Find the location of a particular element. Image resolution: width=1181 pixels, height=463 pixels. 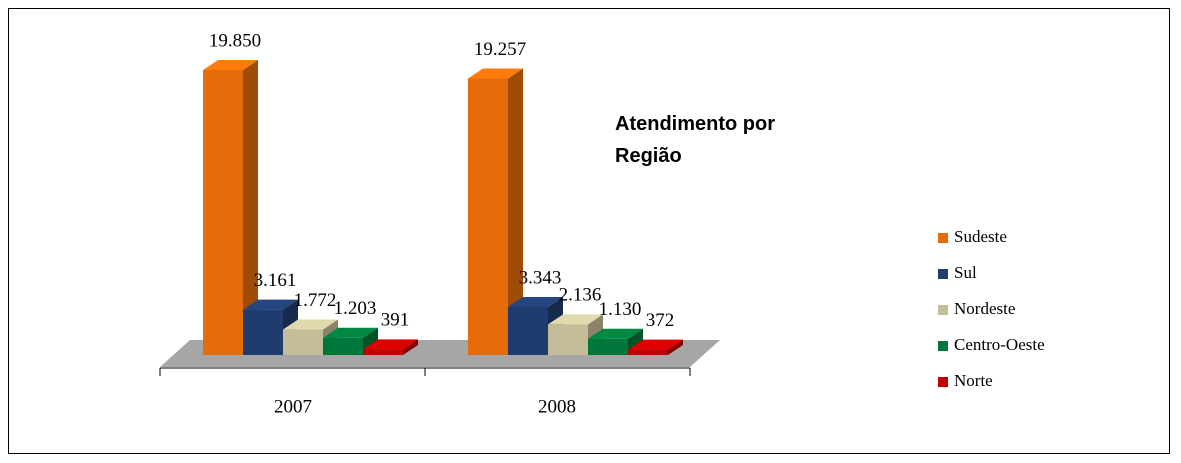

value-label: 2.136 is located at coordinates (580, 295).